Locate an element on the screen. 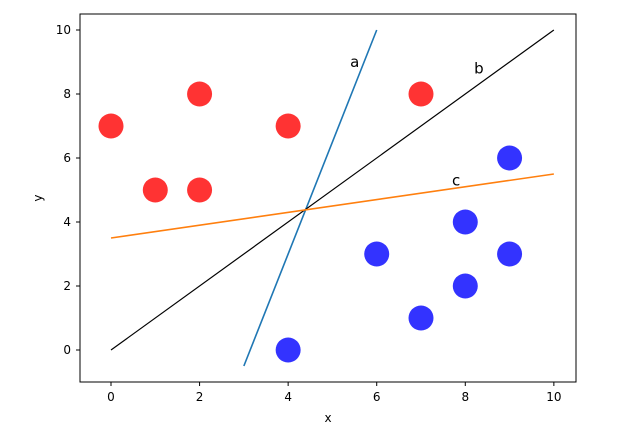 This screenshot has width=640, height=436. y-tick-label: 4 is located at coordinates (67, 222).